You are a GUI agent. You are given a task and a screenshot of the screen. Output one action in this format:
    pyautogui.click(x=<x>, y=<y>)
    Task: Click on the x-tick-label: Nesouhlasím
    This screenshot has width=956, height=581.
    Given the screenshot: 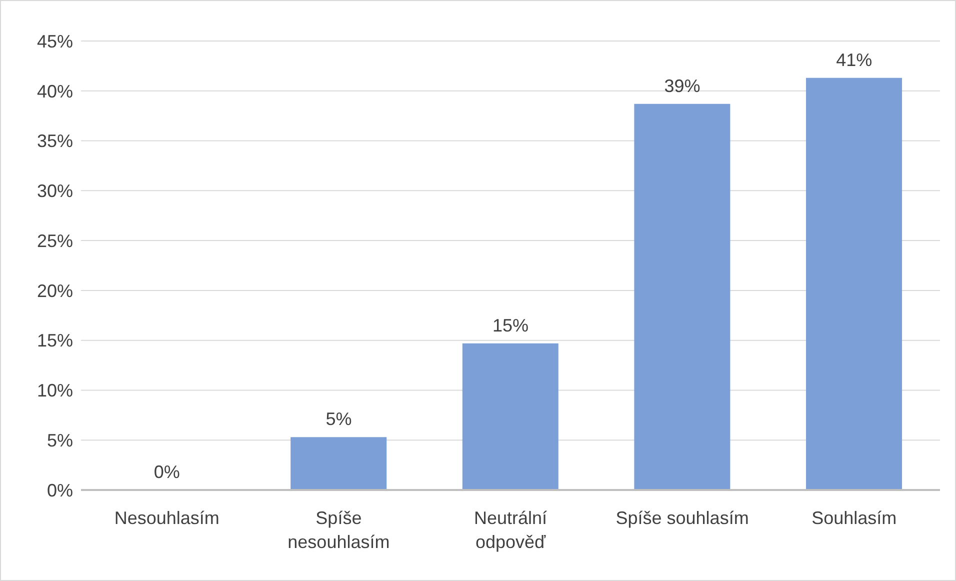 What is the action you would take?
    pyautogui.click(x=167, y=518)
    